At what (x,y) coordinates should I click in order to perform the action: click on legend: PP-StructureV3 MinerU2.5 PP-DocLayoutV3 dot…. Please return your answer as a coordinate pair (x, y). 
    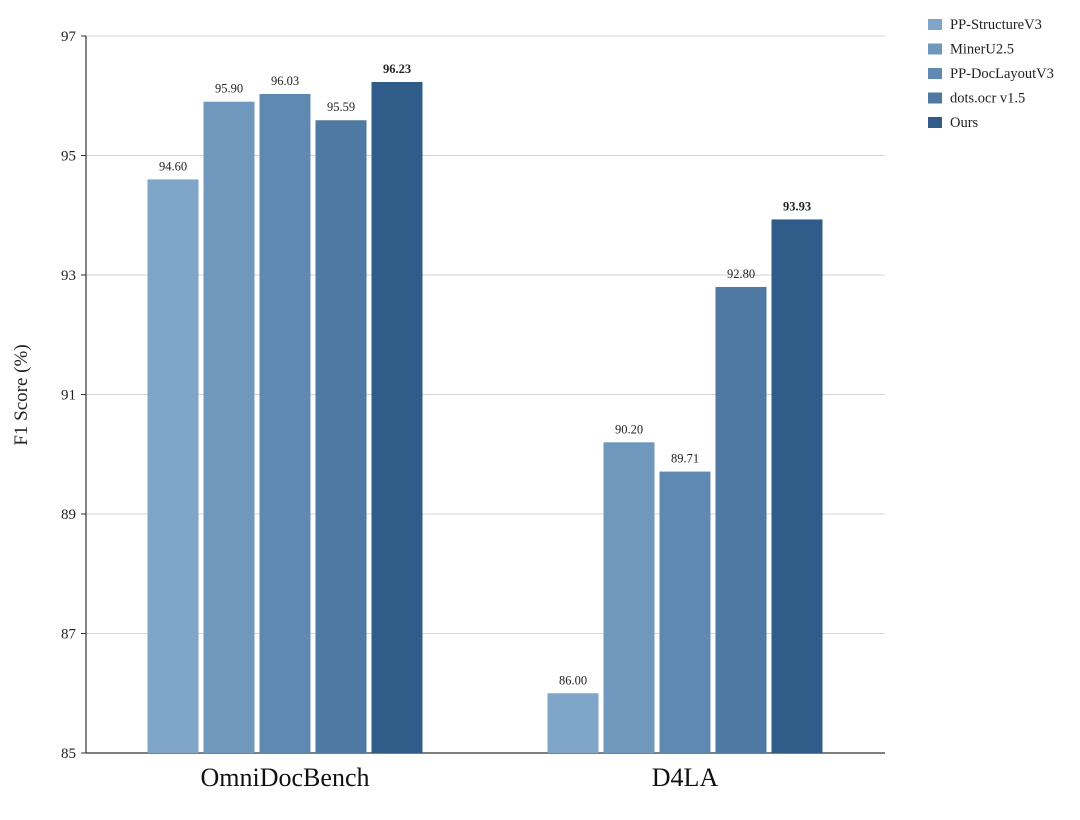
    Looking at the image, I should click on (991, 74).